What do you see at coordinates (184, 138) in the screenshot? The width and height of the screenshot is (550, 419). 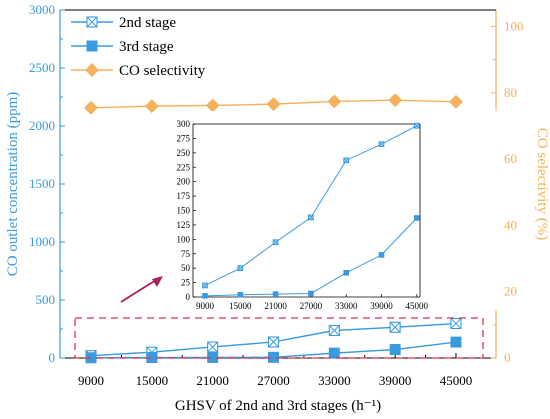 I see `inset-y-tick-label: 275` at bounding box center [184, 138].